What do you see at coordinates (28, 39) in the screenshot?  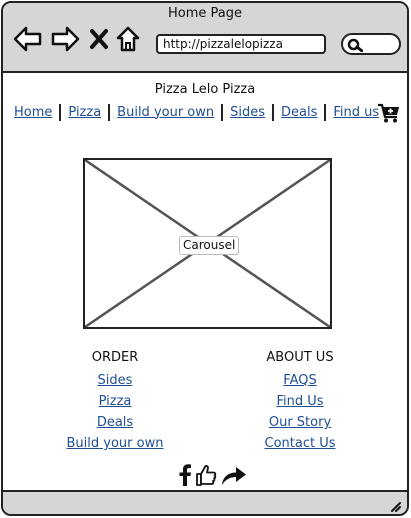 I see `back-arrow-icon` at bounding box center [28, 39].